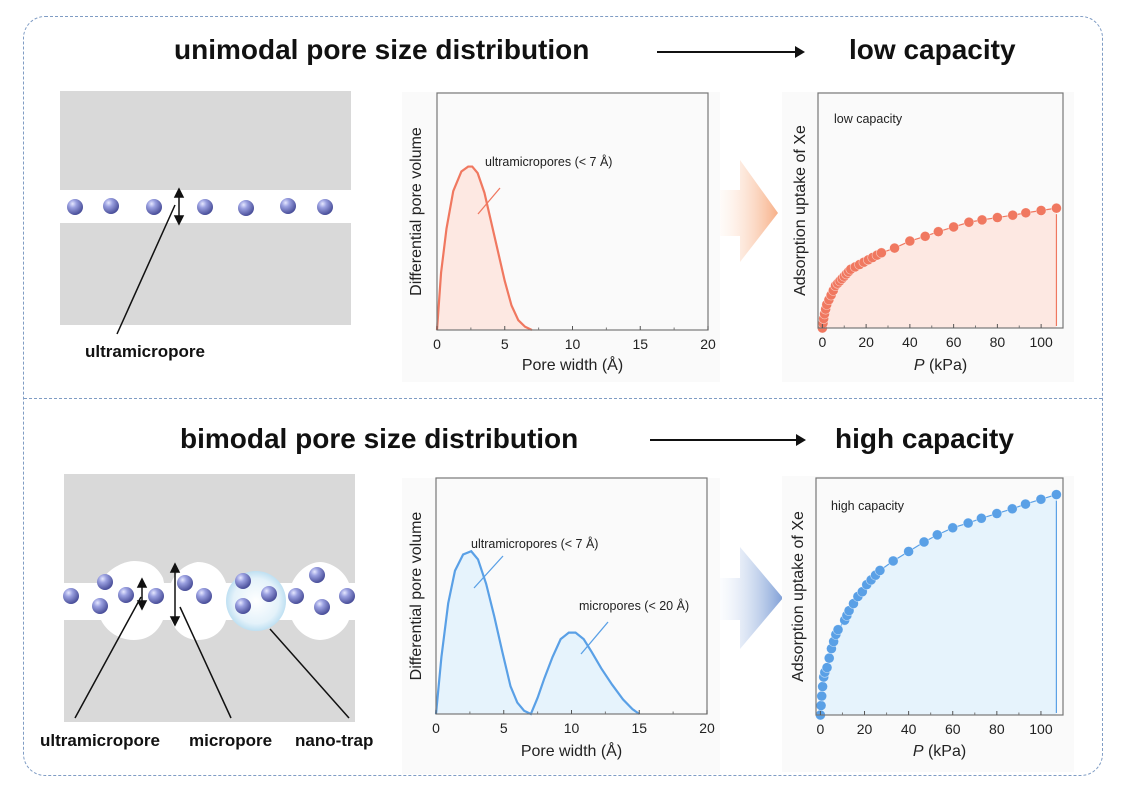  Describe the element at coordinates (924, 438) in the screenshot. I see `heading-high-capacity: high capacity` at that location.